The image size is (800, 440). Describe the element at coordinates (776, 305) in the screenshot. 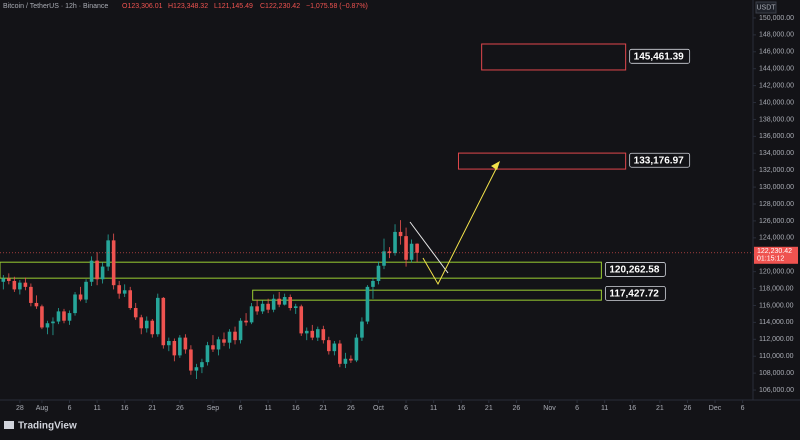

I see `y-tick-label: 116,000.00` at that location.